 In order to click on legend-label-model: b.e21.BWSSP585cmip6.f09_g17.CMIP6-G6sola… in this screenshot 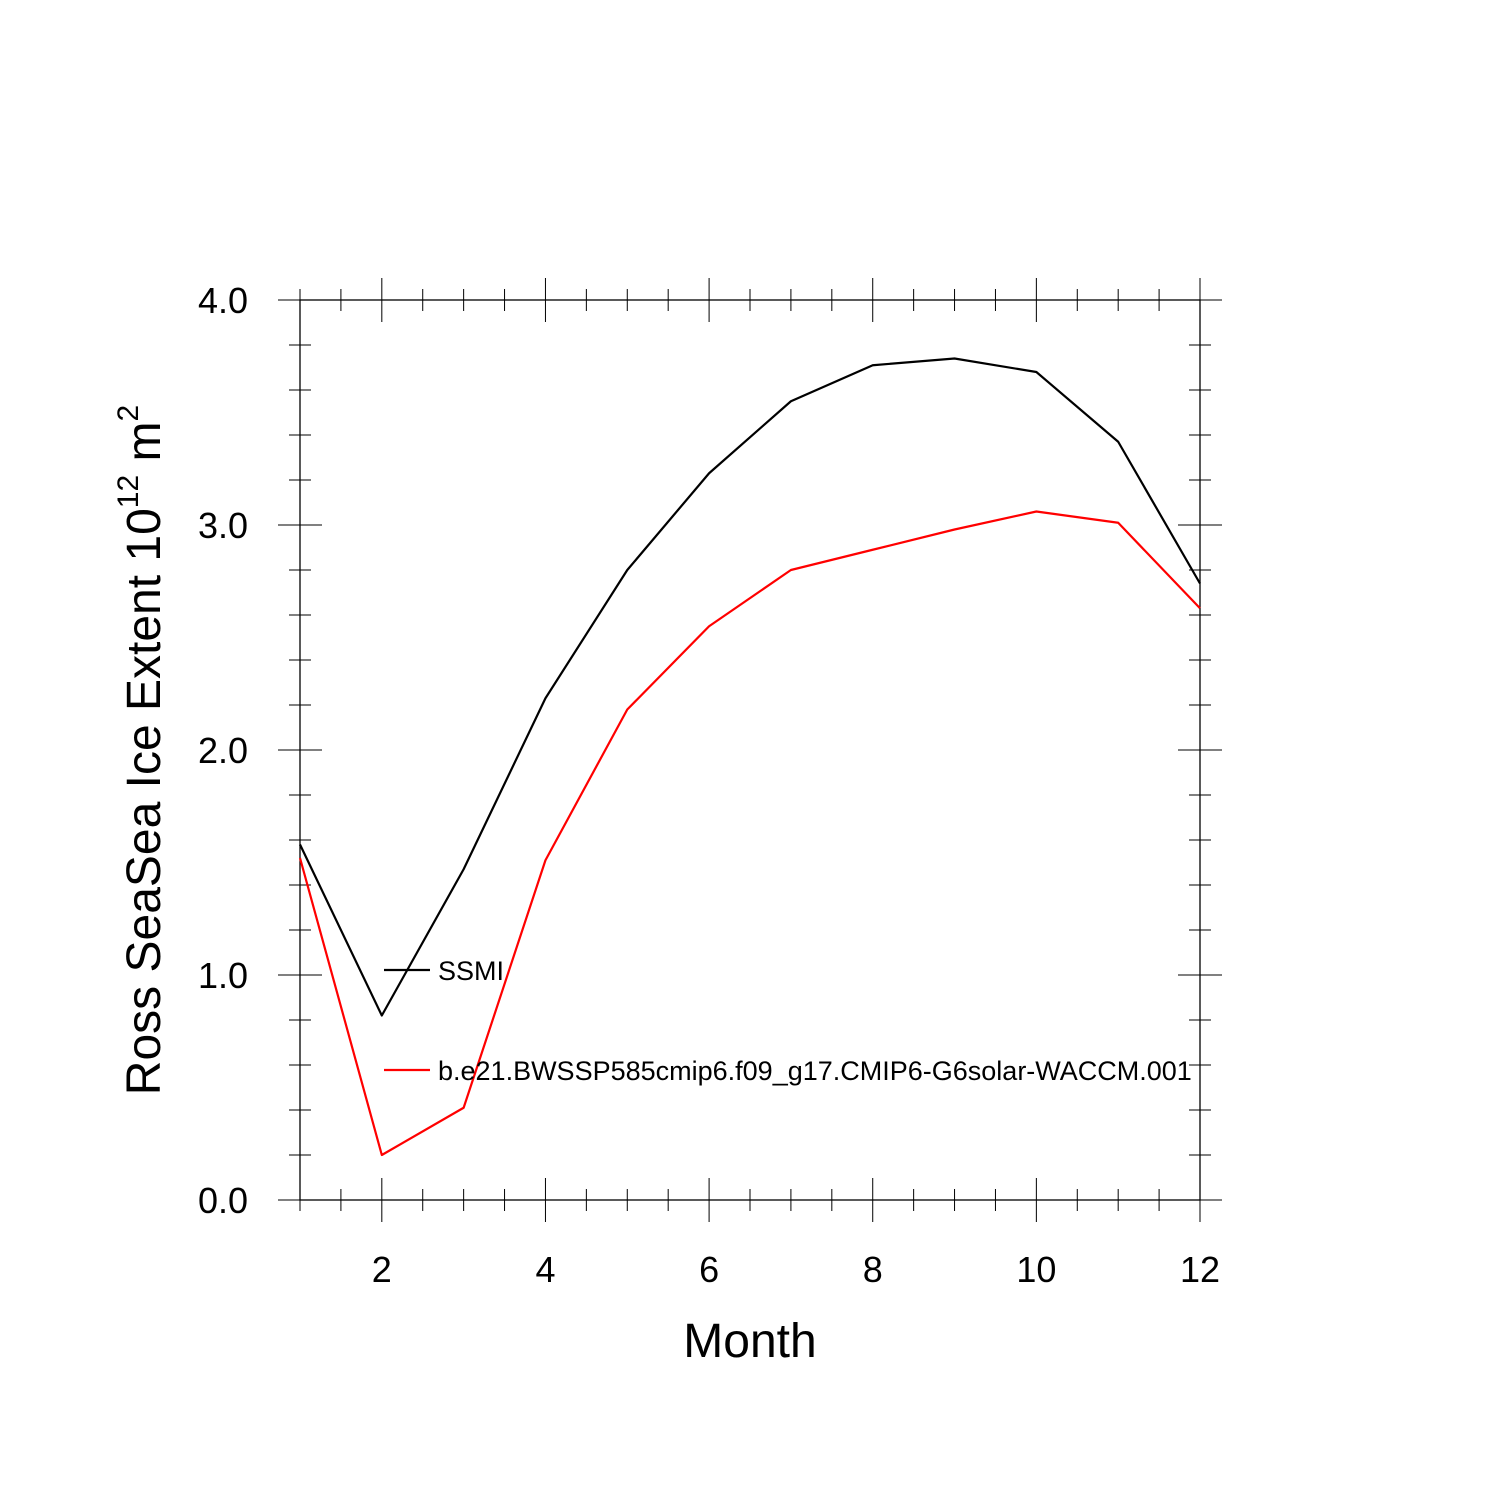, I will do `click(815, 1071)`.